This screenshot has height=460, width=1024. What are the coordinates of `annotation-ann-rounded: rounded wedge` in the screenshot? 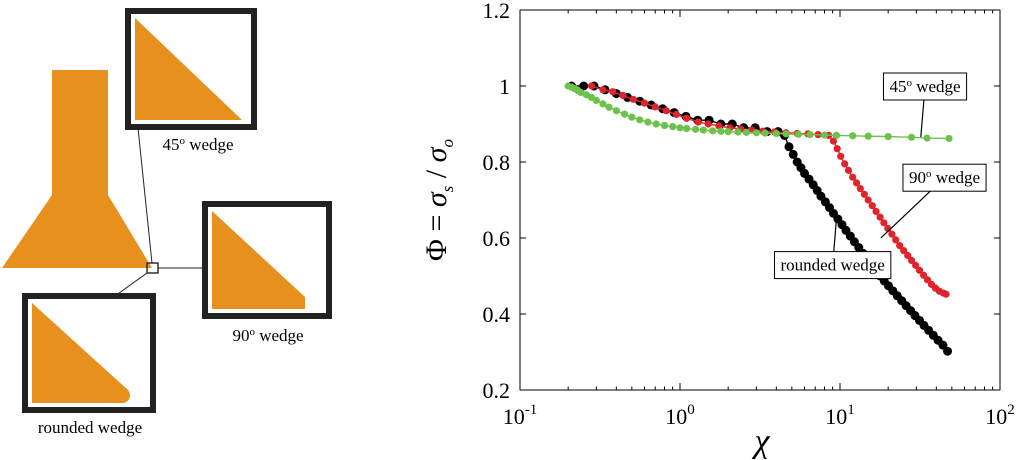 It's located at (833, 249).